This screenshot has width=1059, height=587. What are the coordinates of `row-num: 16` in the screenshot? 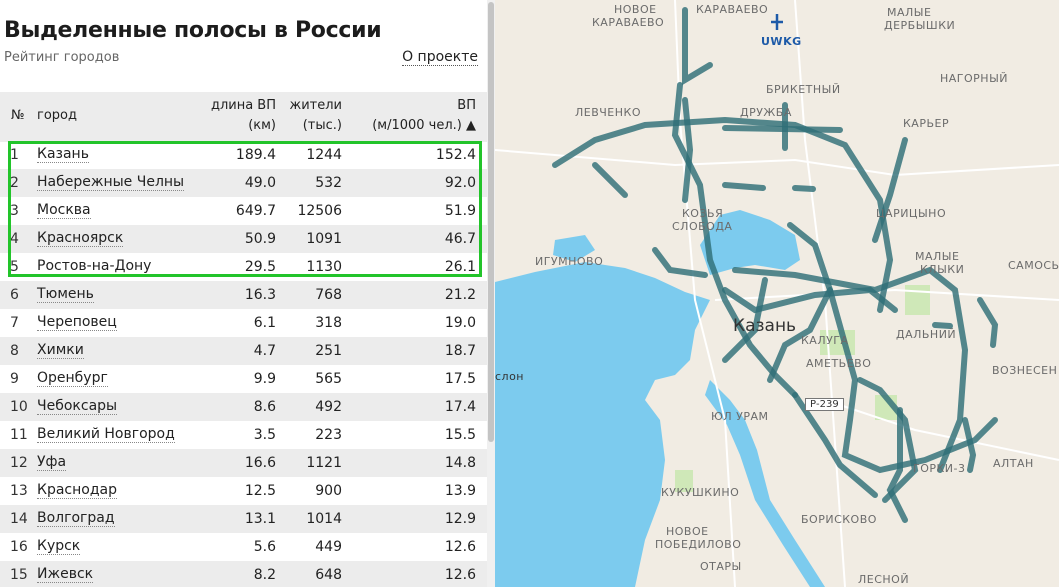 It's located at (19, 547).